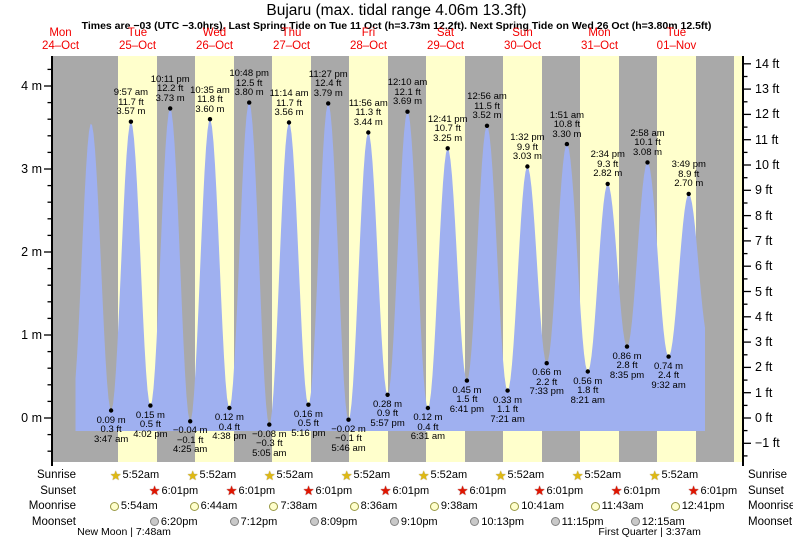  Describe the element at coordinates (676, 45) in the screenshot. I see `day-date: 01–Nov` at that location.